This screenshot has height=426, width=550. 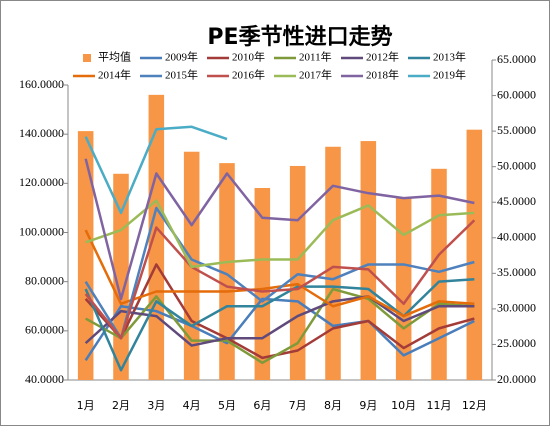 I want to click on y-tick-label: 60.0000, so click(x=44, y=330).